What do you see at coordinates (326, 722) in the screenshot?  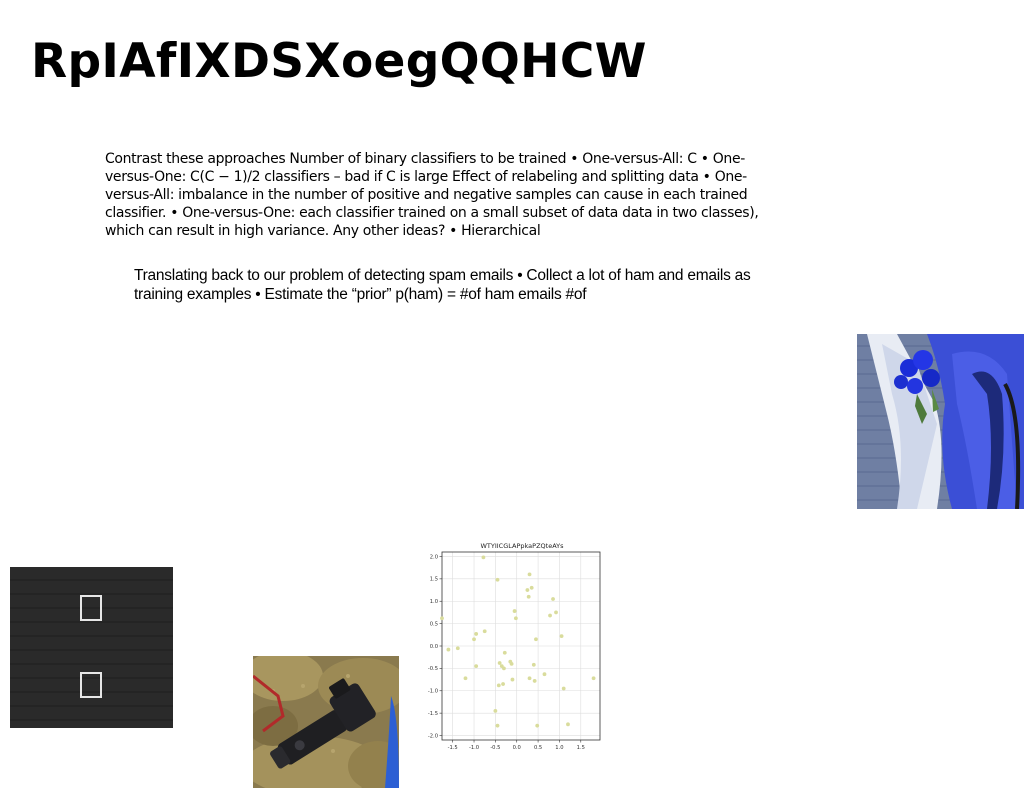 I see `photo-camera-on-couch` at bounding box center [326, 722].